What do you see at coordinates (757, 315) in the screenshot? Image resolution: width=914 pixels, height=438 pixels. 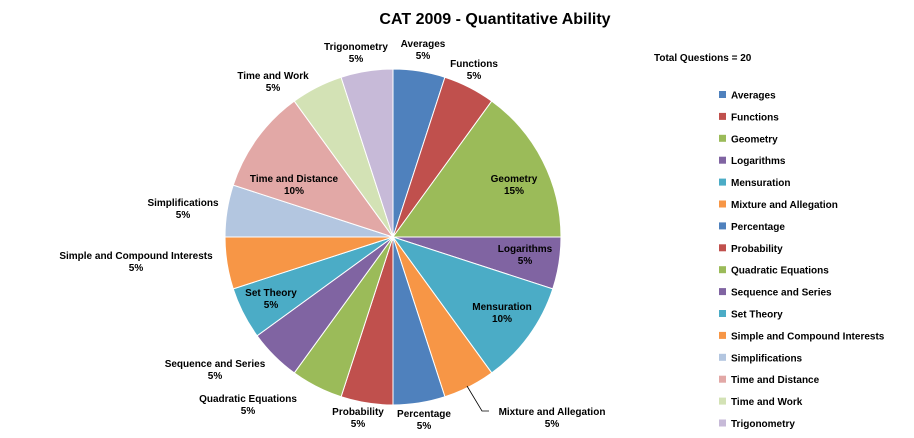 I see `legend-label-set-theory: Set Theory` at bounding box center [757, 315].